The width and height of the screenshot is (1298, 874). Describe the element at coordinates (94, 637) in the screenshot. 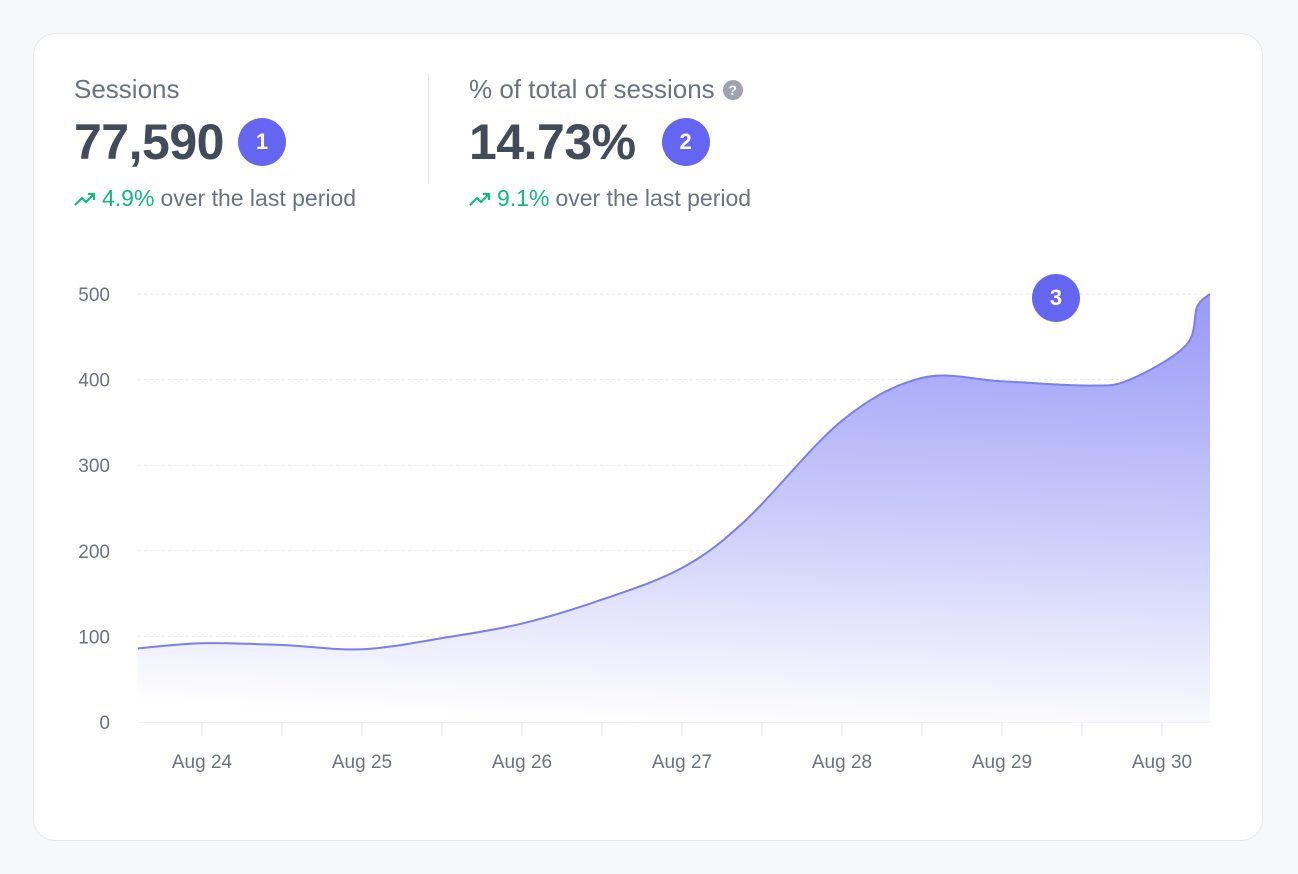

I see `y-tick-label: 100` at that location.